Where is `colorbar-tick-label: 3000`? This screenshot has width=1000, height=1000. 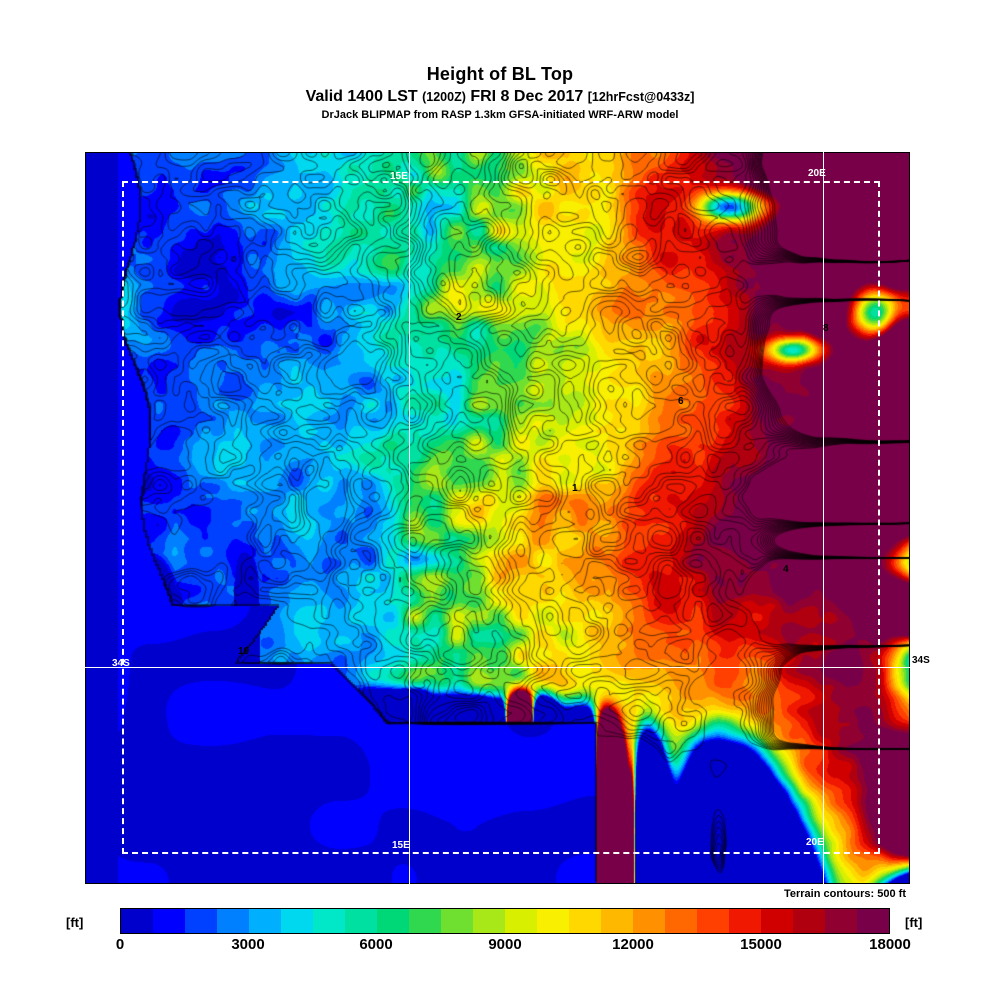
colorbar-tick-label: 3000 is located at coordinates (248, 944).